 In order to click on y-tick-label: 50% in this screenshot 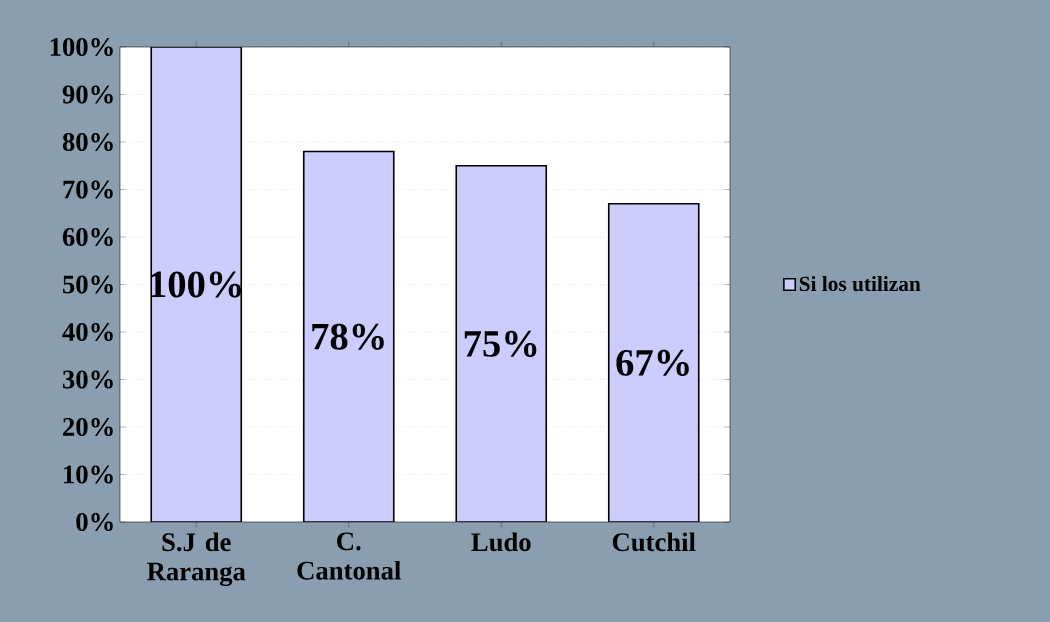, I will do `click(88, 284)`.